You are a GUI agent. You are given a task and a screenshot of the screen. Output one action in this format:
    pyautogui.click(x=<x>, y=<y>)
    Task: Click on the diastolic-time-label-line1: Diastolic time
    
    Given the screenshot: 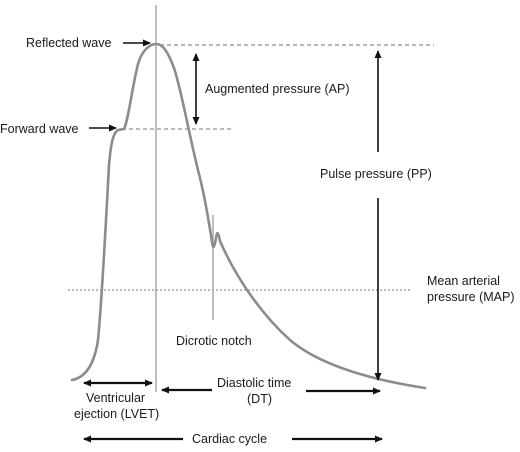 What is the action you would take?
    pyautogui.click(x=254, y=383)
    